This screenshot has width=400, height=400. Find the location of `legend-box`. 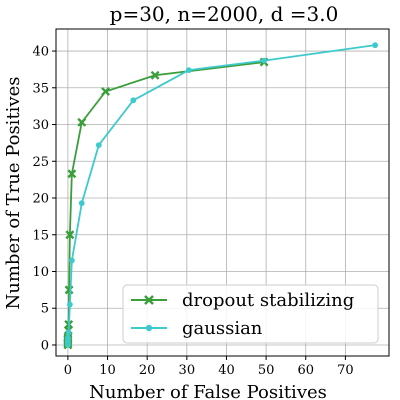

legend-box is located at coordinates (250, 314).